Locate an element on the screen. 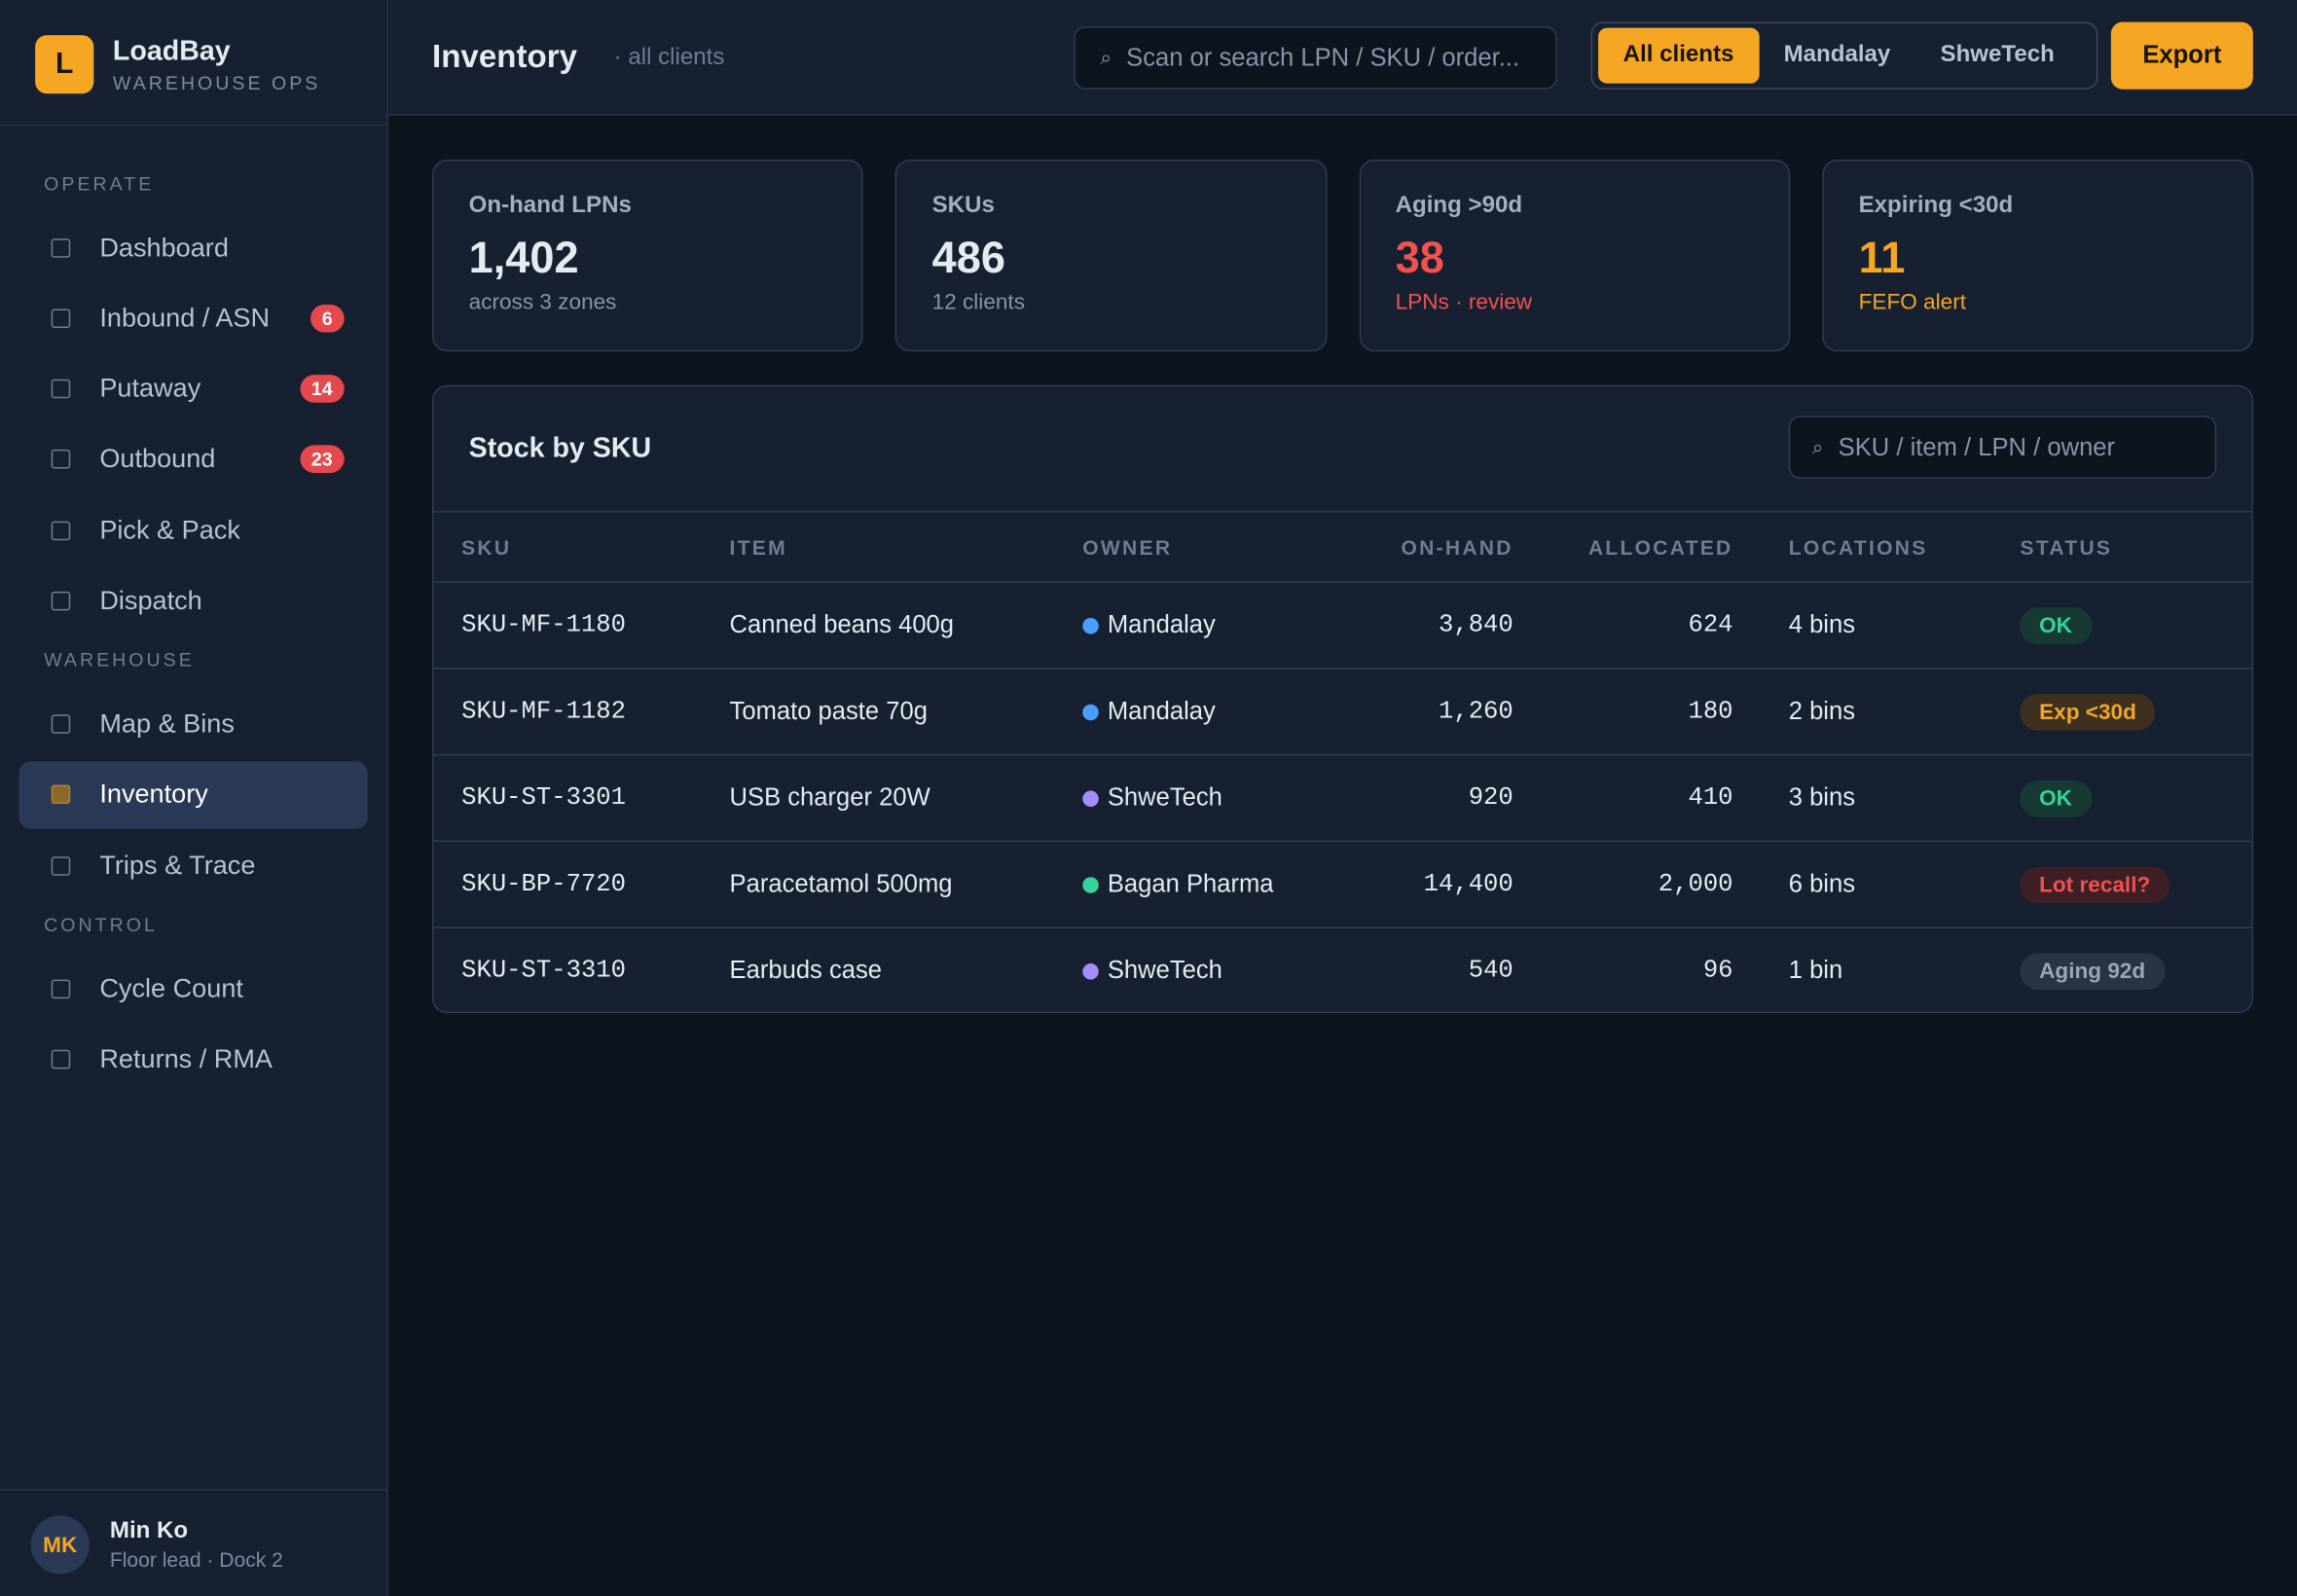 The height and width of the screenshot is (1596, 2297). kpi-label: SKUs is located at coordinates (963, 206).